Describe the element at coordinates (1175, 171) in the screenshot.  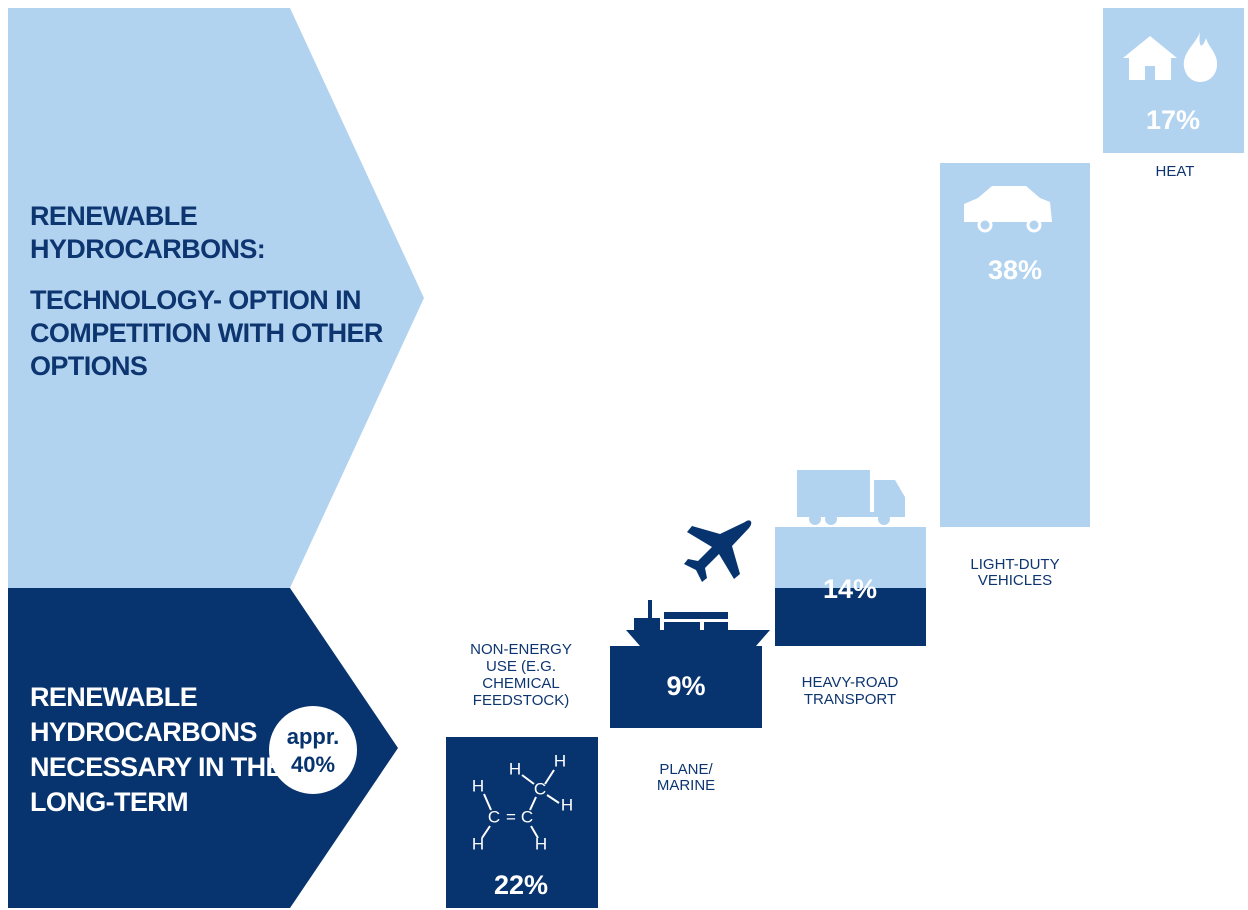
I see `segment-label: HEAT` at that location.